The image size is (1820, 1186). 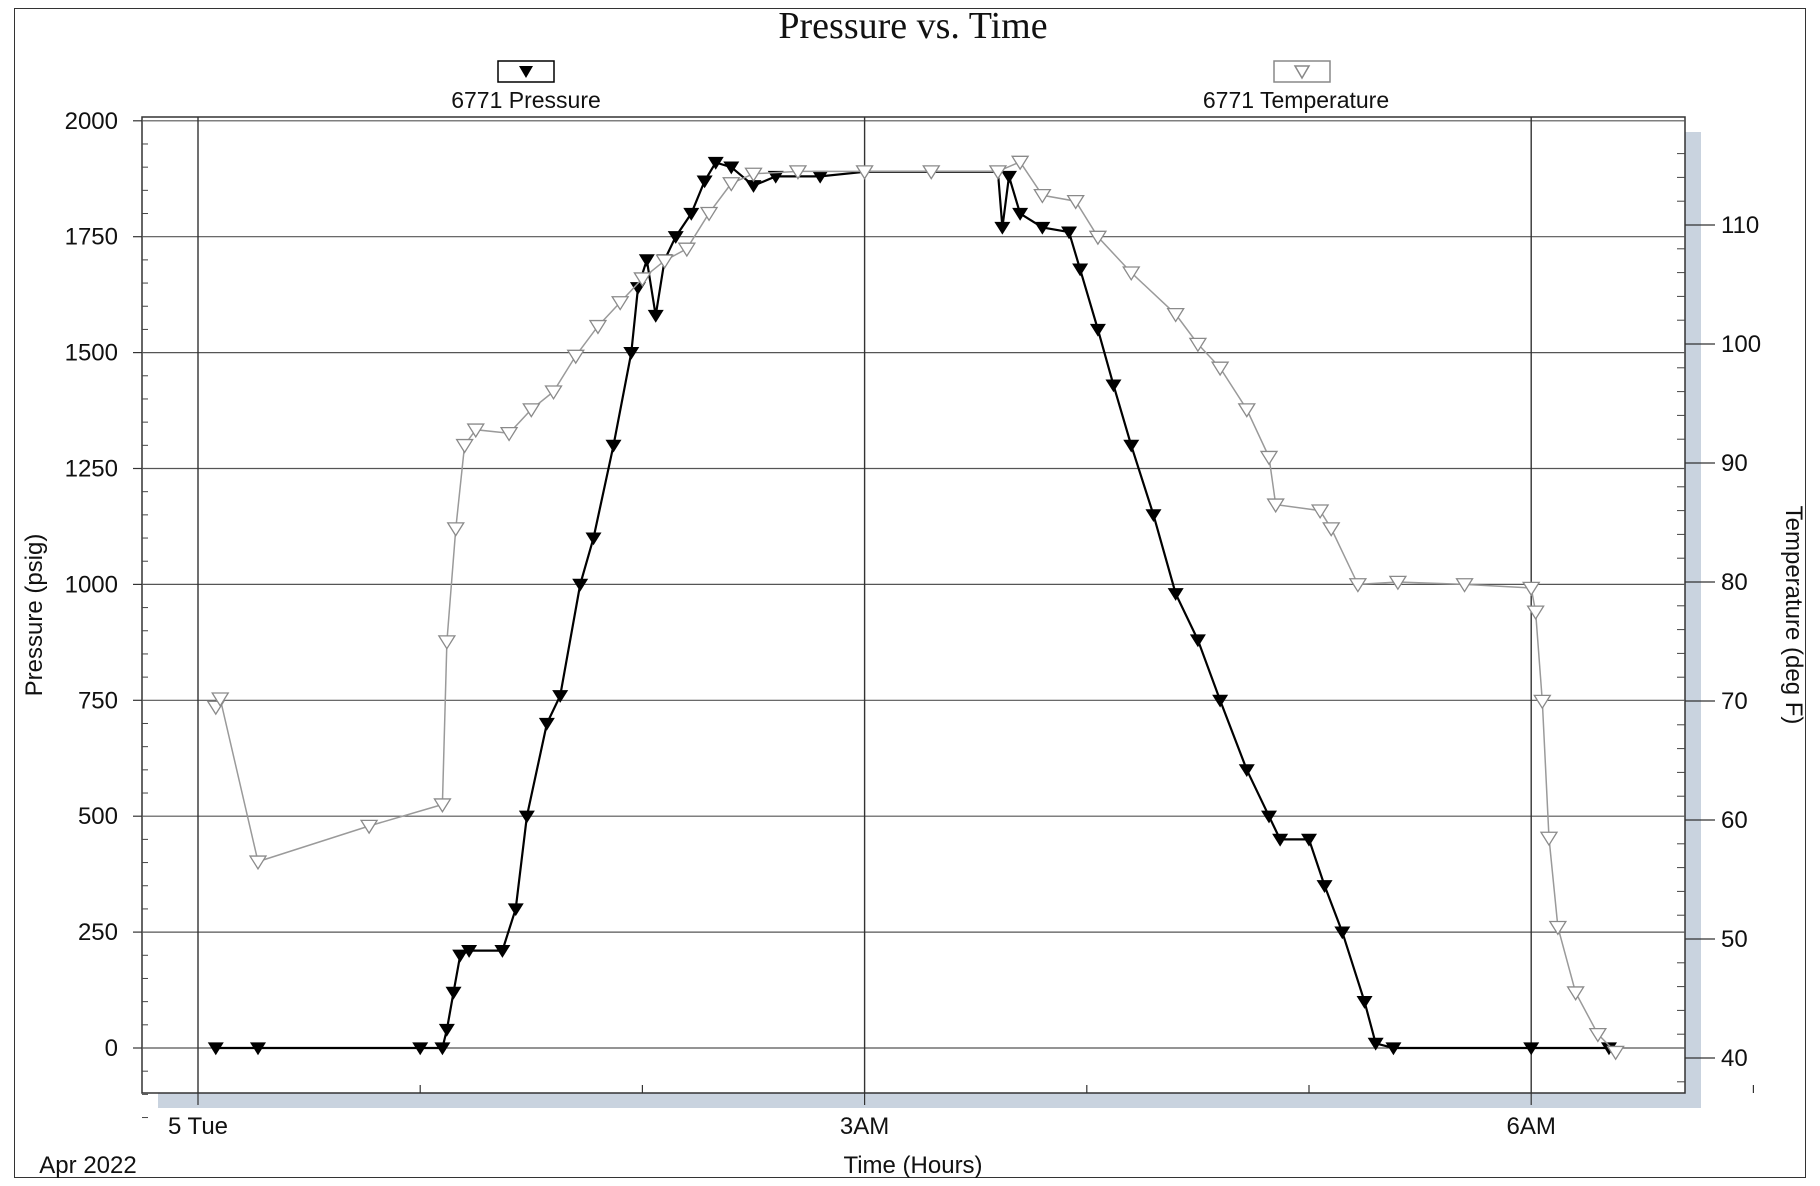 What do you see at coordinates (198, 1126) in the screenshot?
I see `x-tick-label: 5 Tue` at bounding box center [198, 1126].